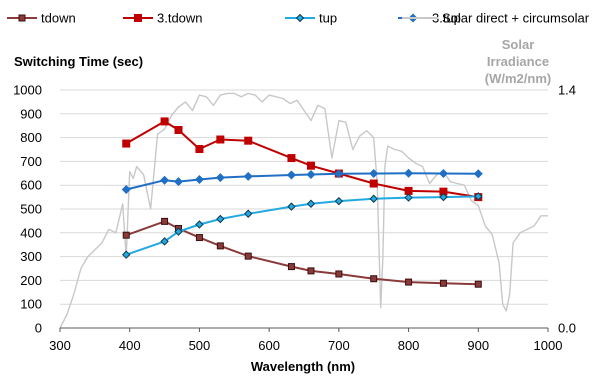  Describe the element at coordinates (38, 328) in the screenshot. I see `y-tick-label: 0` at that location.